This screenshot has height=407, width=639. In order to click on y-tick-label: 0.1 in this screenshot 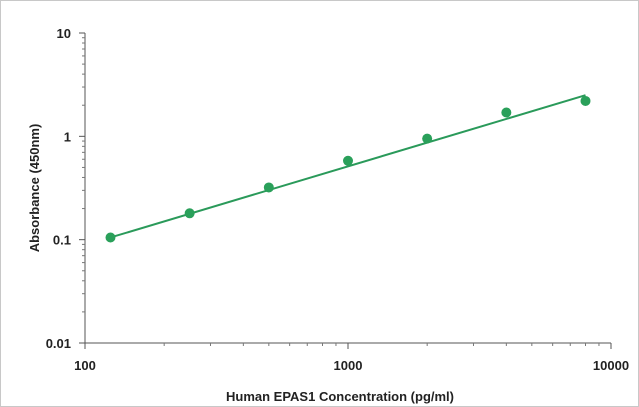, I will do `click(62, 240)`.